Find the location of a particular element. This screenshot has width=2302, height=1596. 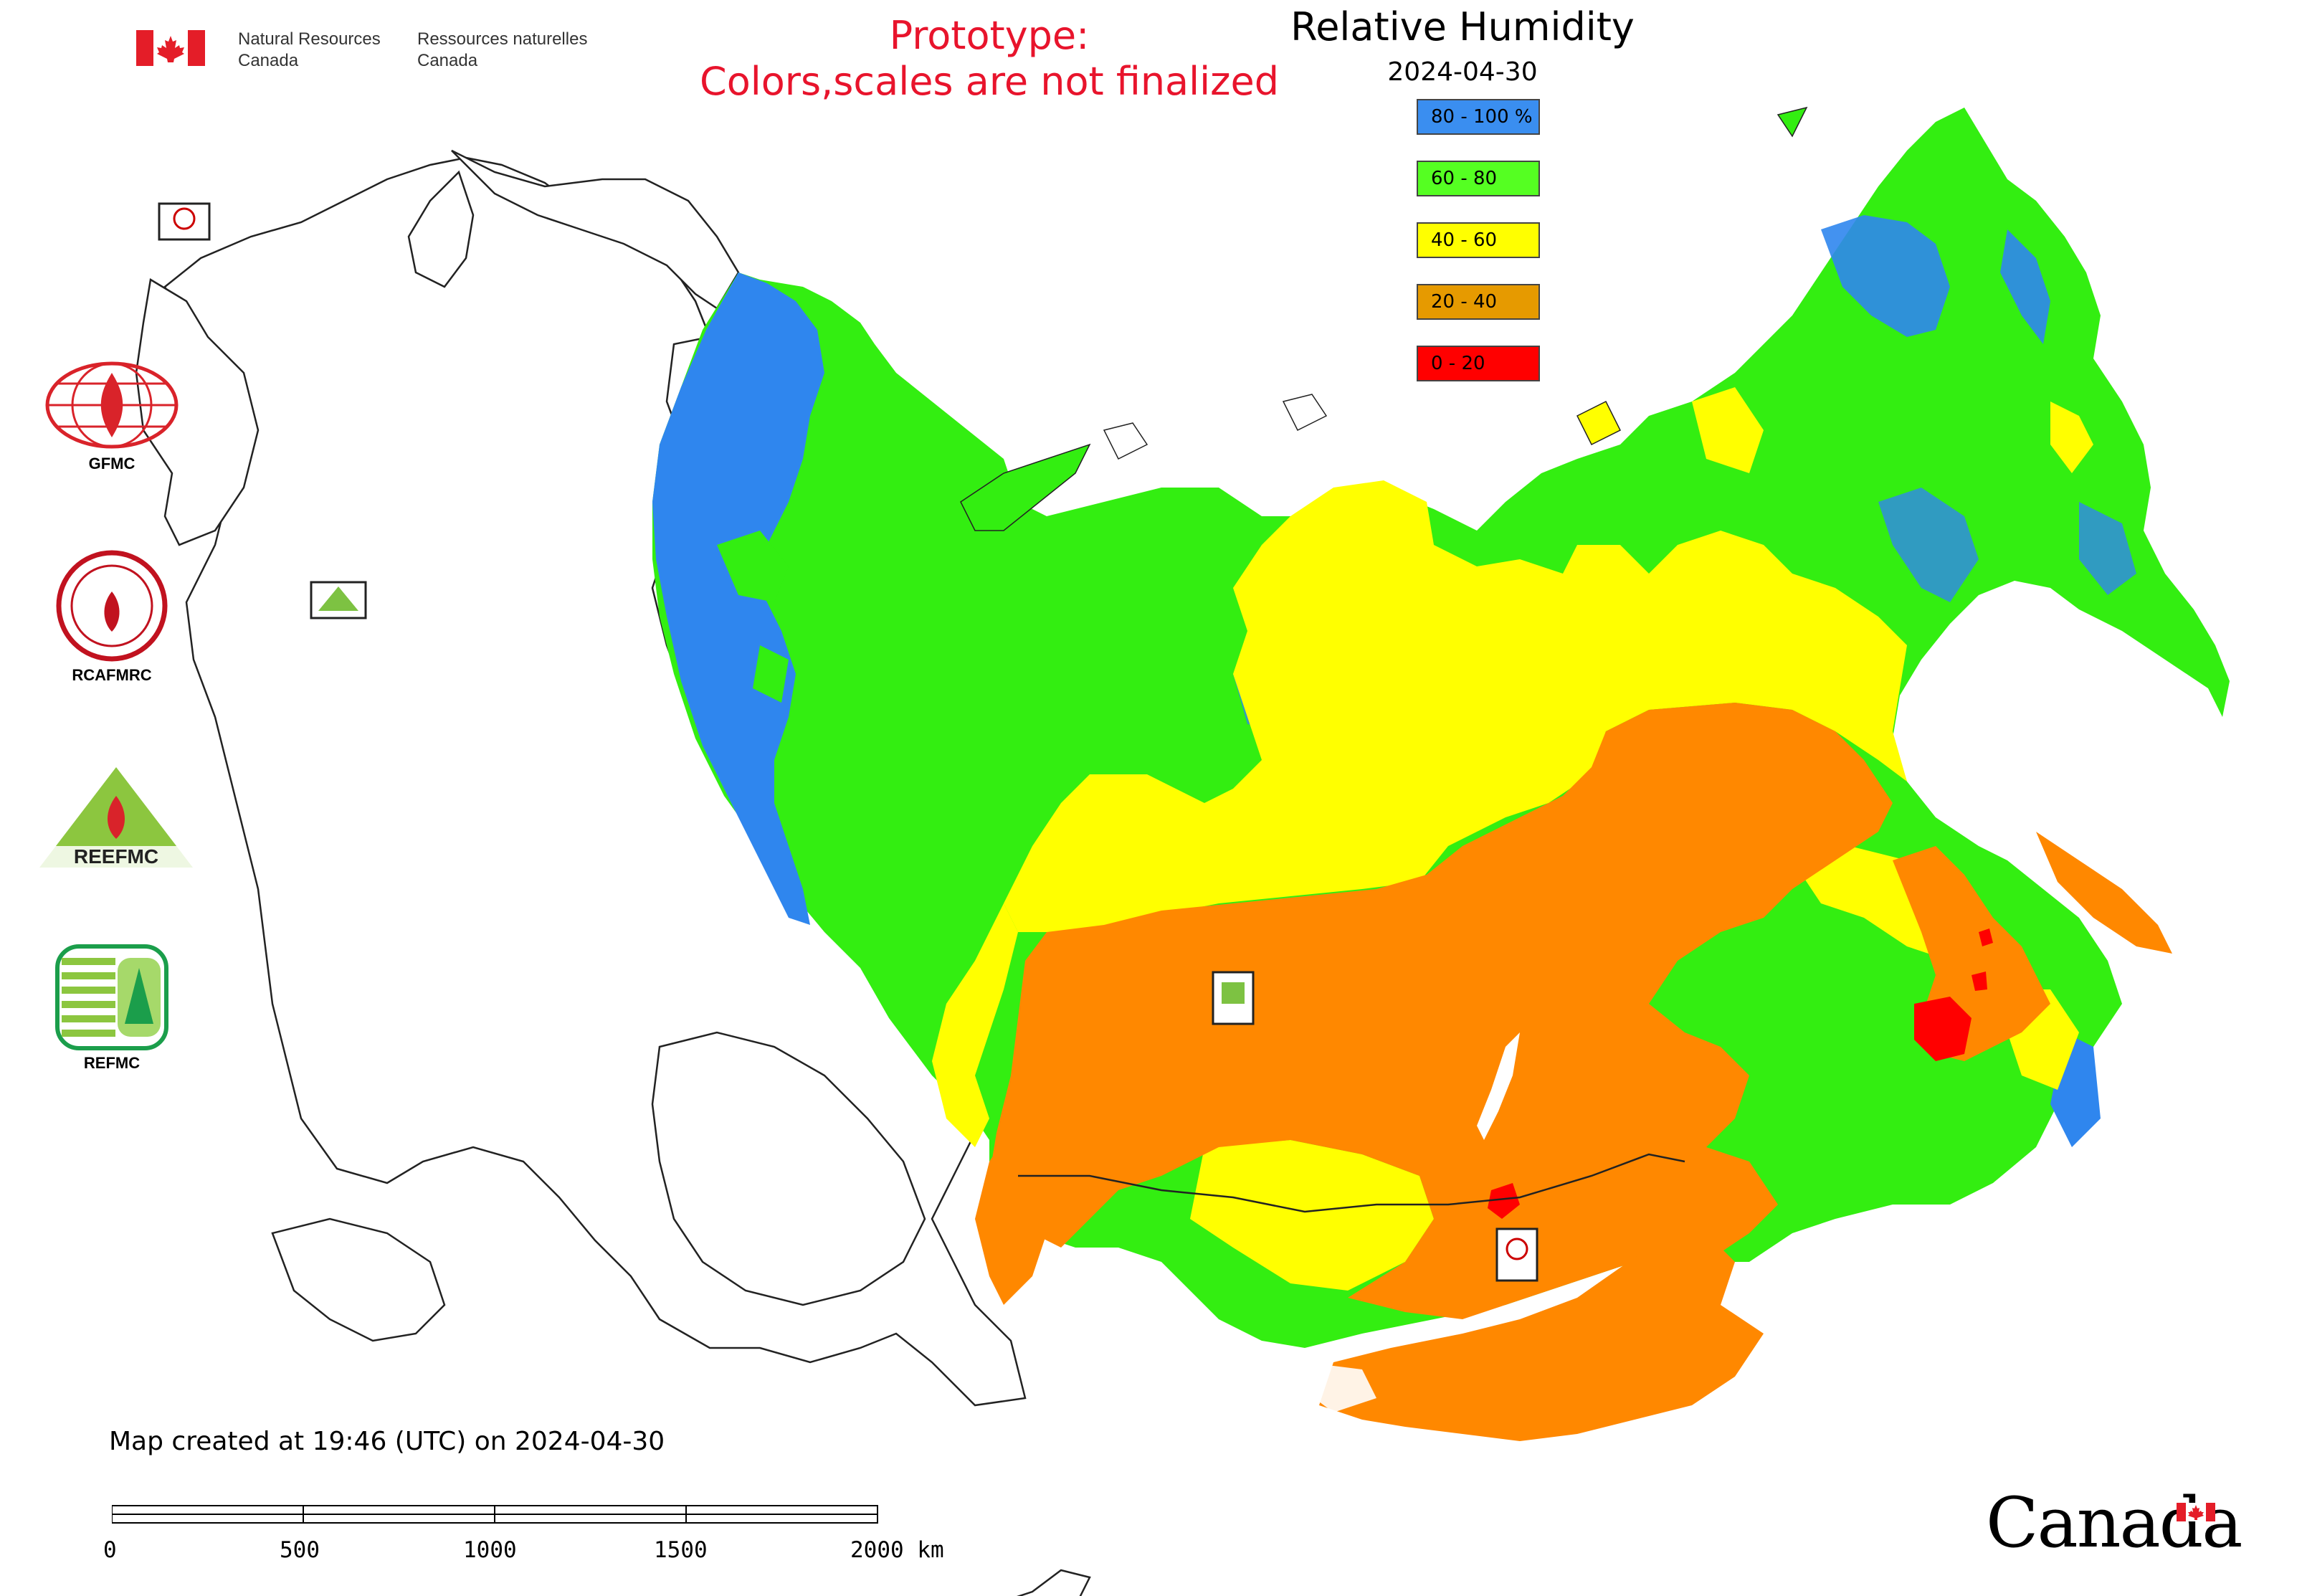

scale-label-1500: 1500 is located at coordinates (681, 1550).